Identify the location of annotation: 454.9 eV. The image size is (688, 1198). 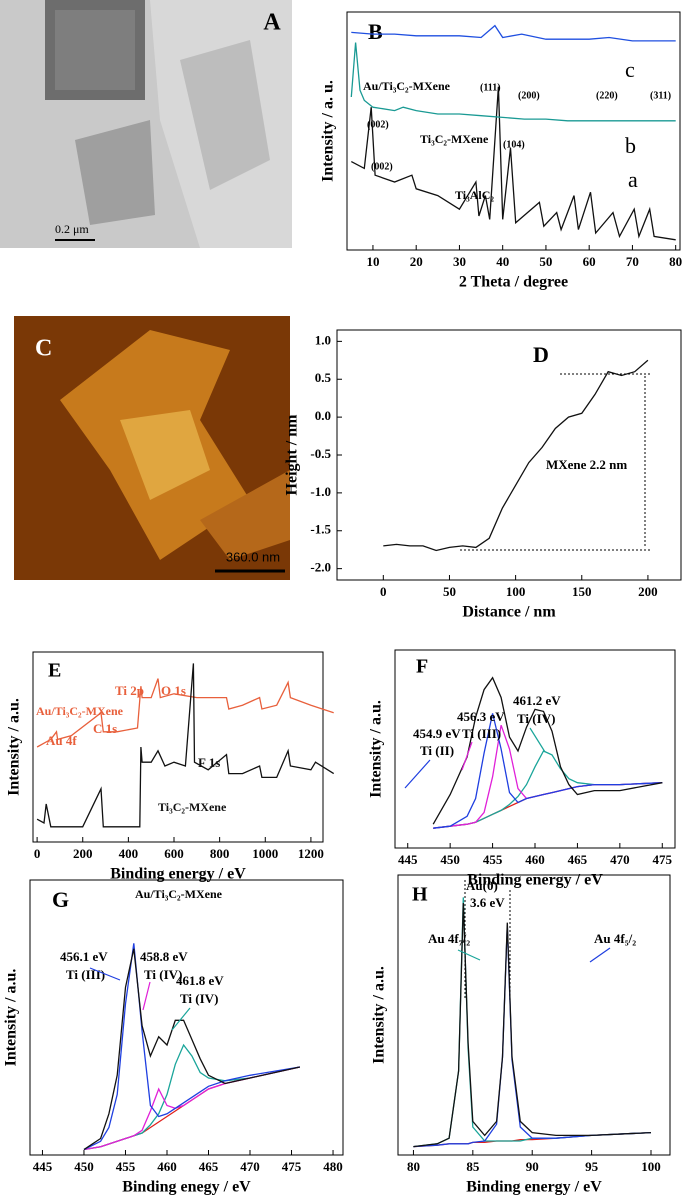
(437, 733).